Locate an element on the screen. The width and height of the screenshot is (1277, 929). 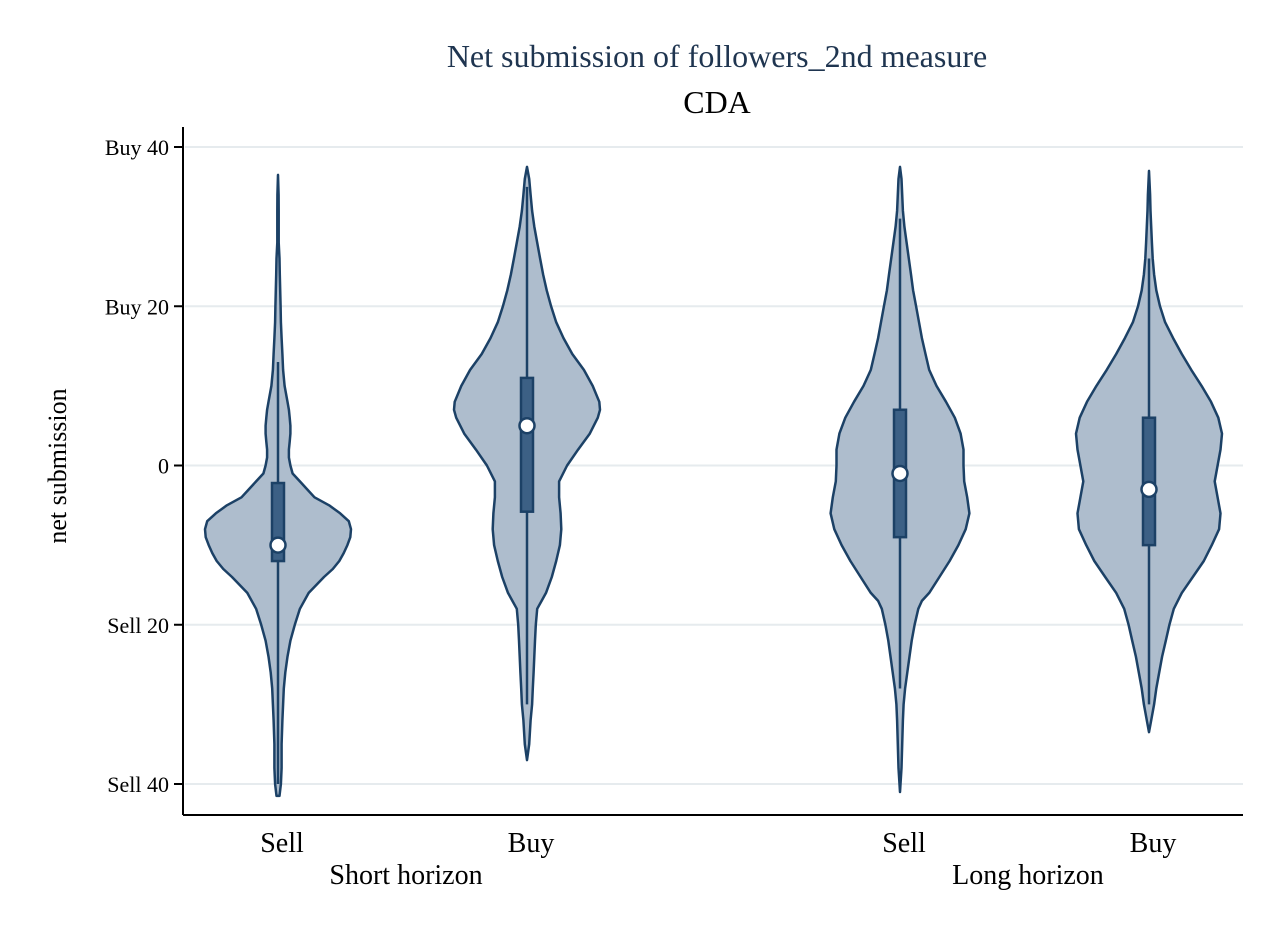
y-axis-label: net submission is located at coordinates (57, 465).